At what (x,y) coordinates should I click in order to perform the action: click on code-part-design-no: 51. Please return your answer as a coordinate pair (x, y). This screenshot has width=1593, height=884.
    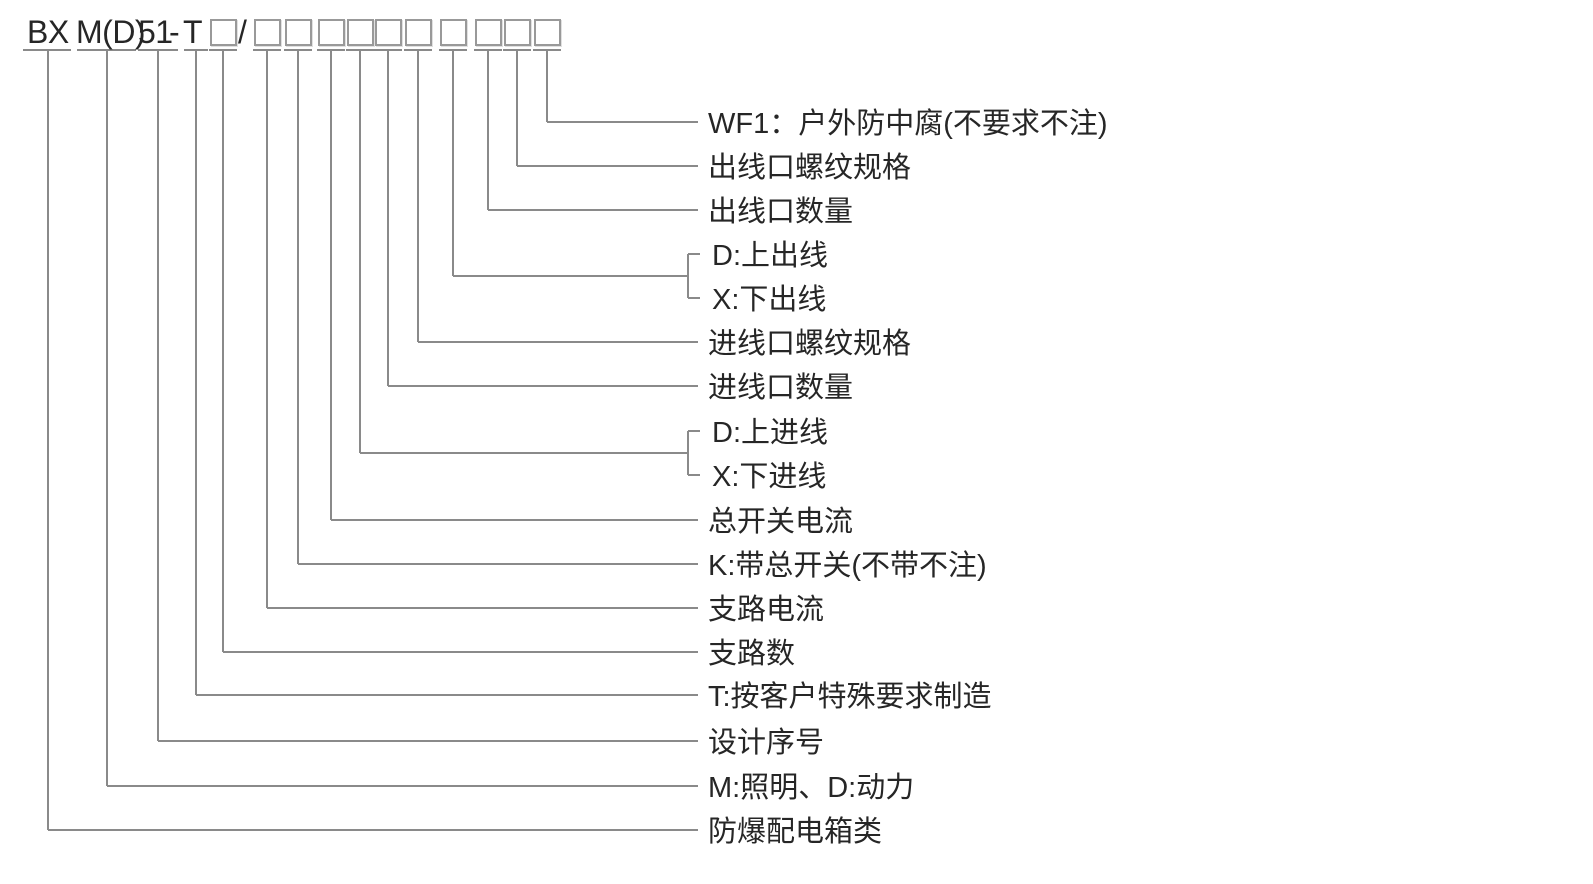
    Looking at the image, I should click on (155, 32).